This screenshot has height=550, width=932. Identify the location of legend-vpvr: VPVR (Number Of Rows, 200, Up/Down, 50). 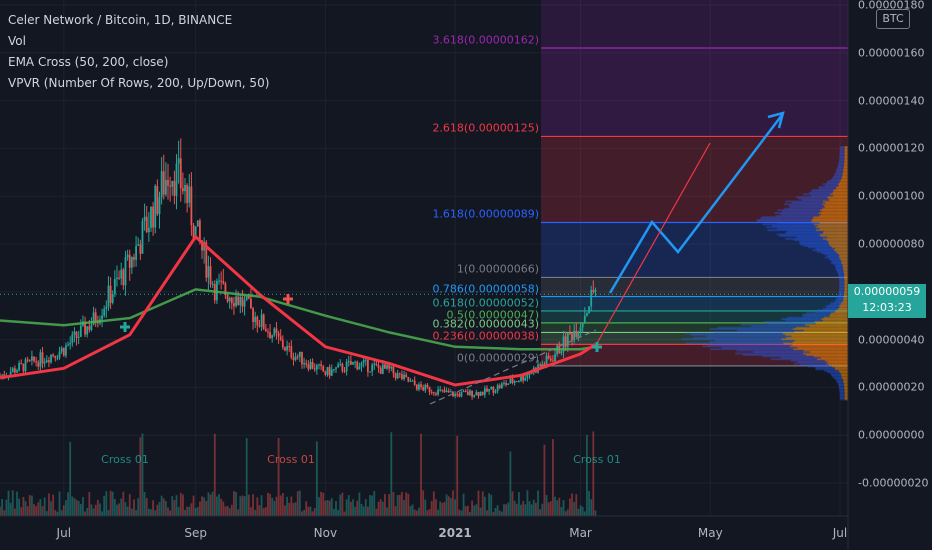
(139, 83).